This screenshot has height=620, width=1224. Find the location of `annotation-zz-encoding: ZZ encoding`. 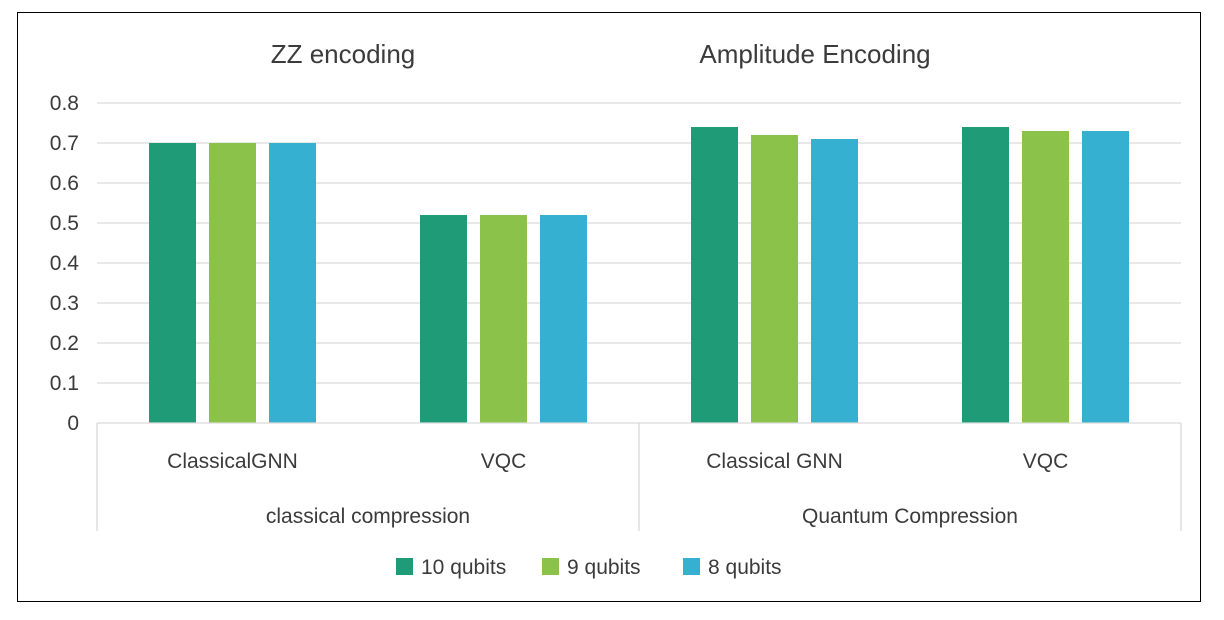

annotation-zz-encoding: ZZ encoding is located at coordinates (343, 54).